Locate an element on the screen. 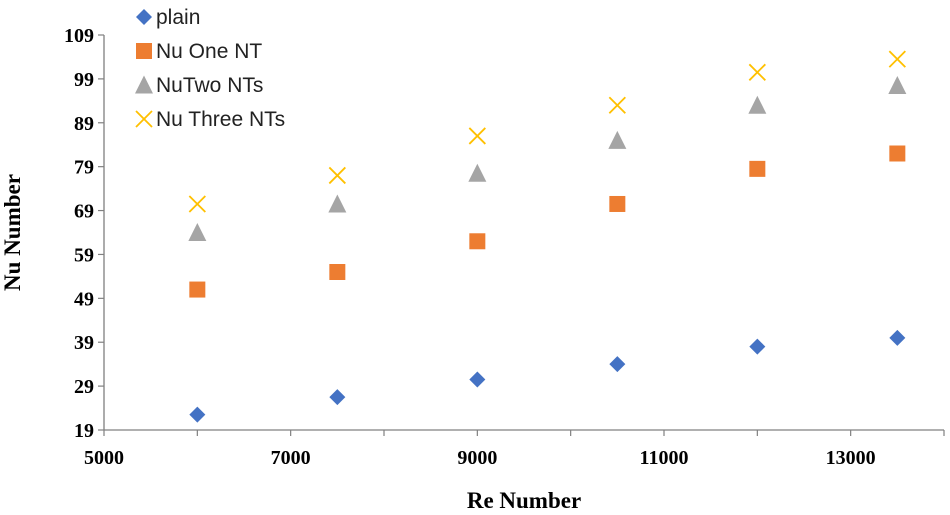  x-tick-label: 11000 is located at coordinates (664, 458).